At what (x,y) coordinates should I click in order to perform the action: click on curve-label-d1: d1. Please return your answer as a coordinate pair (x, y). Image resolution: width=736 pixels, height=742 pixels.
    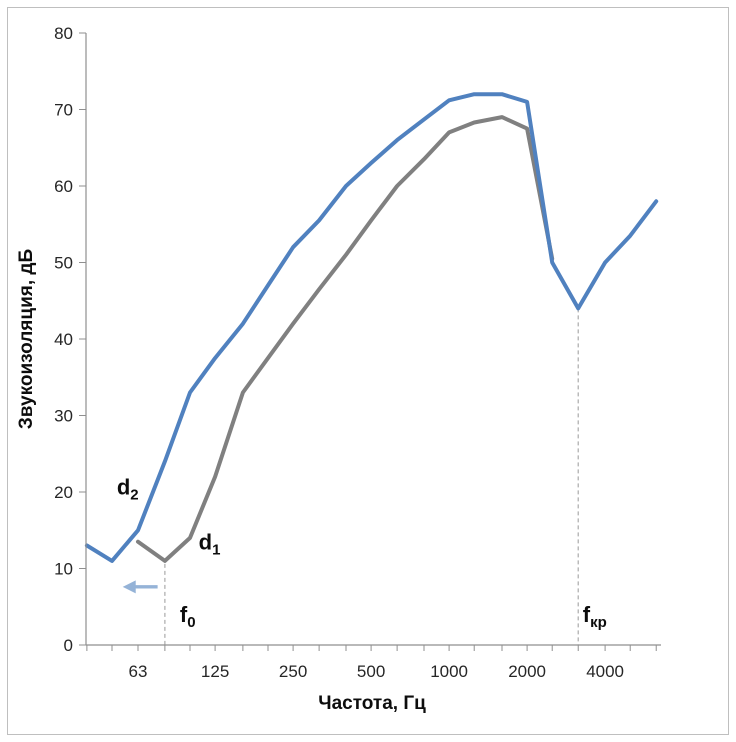
    Looking at the image, I should click on (210, 543).